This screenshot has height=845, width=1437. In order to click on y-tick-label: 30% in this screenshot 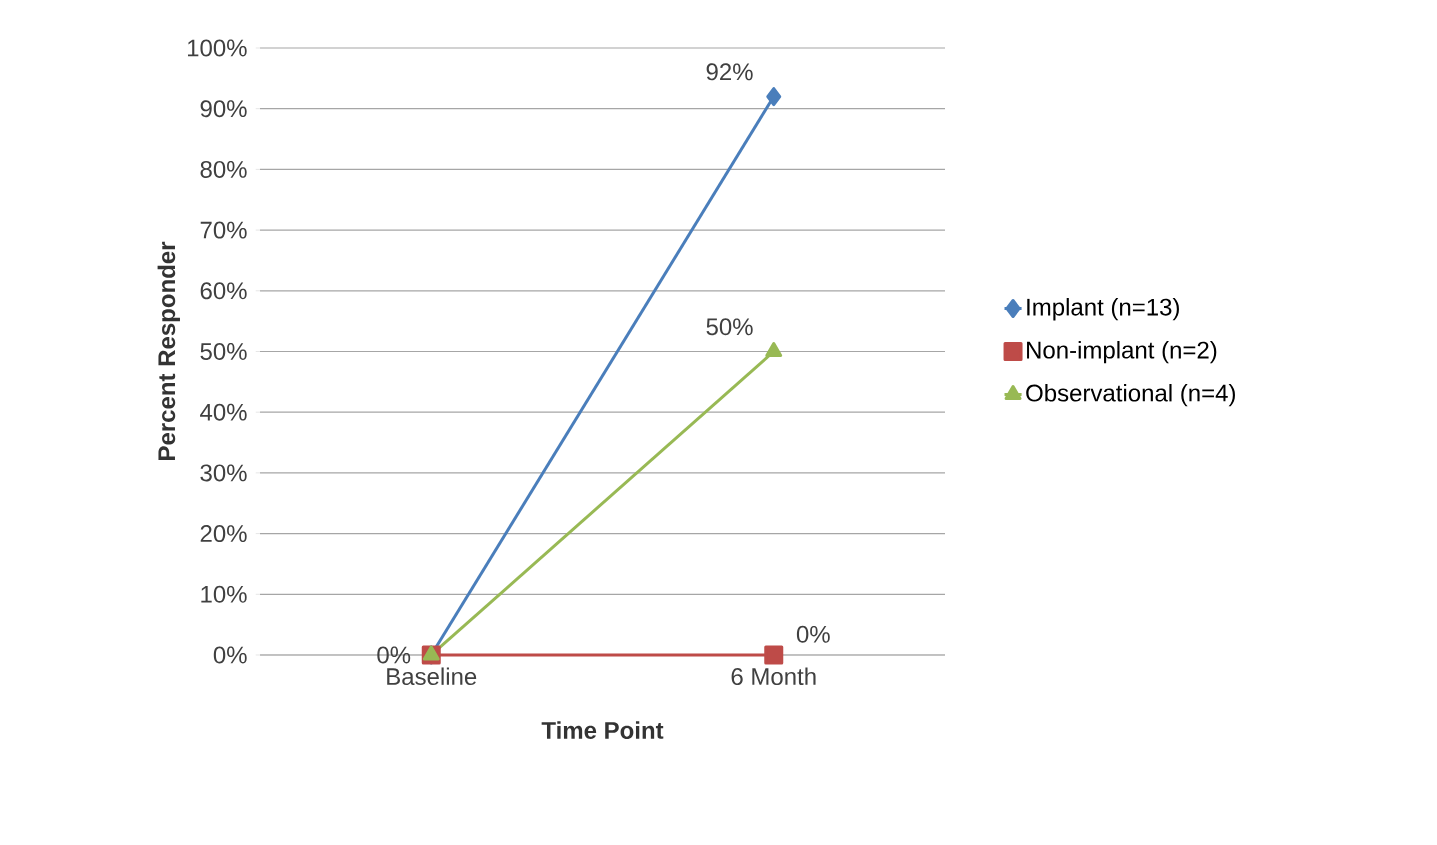, I will do `click(223, 473)`.